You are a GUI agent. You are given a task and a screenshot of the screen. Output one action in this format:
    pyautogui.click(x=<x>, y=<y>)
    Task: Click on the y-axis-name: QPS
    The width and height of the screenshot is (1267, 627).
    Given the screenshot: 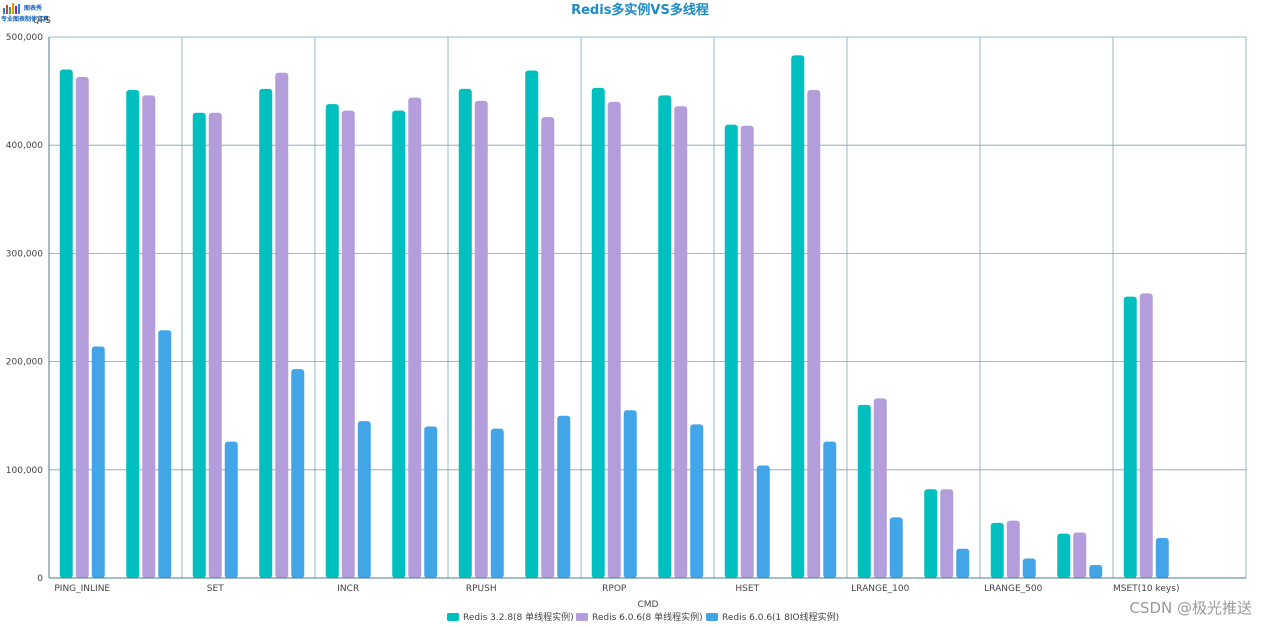 What is the action you would take?
    pyautogui.click(x=42, y=21)
    